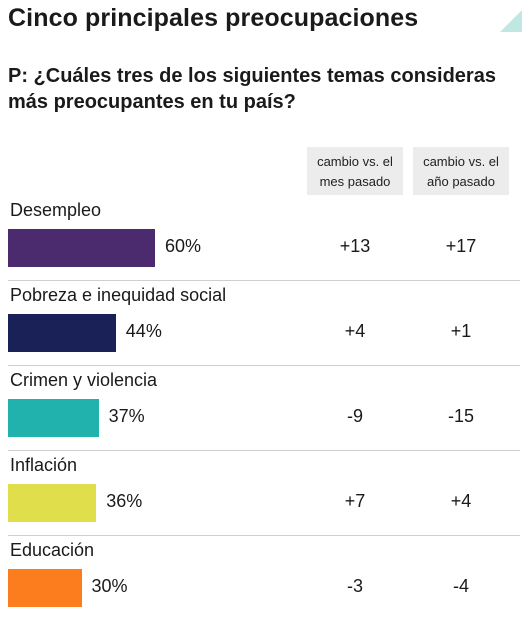  I want to click on category-label: Pobreza e inequidad social, so click(118, 295).